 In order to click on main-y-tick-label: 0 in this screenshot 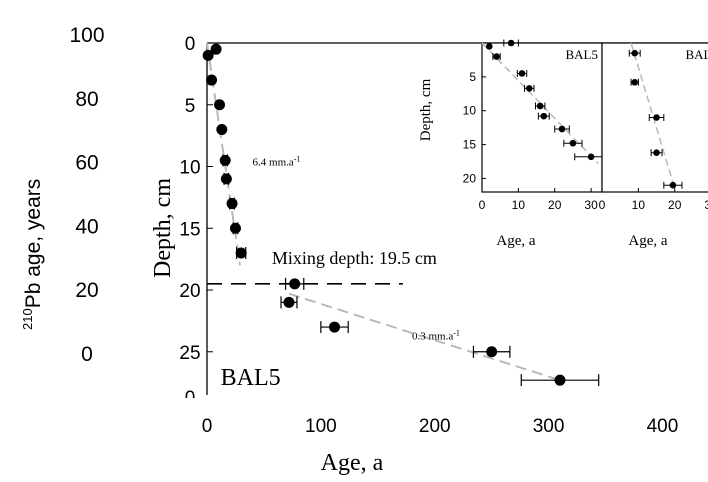, I will do `click(190, 44)`.